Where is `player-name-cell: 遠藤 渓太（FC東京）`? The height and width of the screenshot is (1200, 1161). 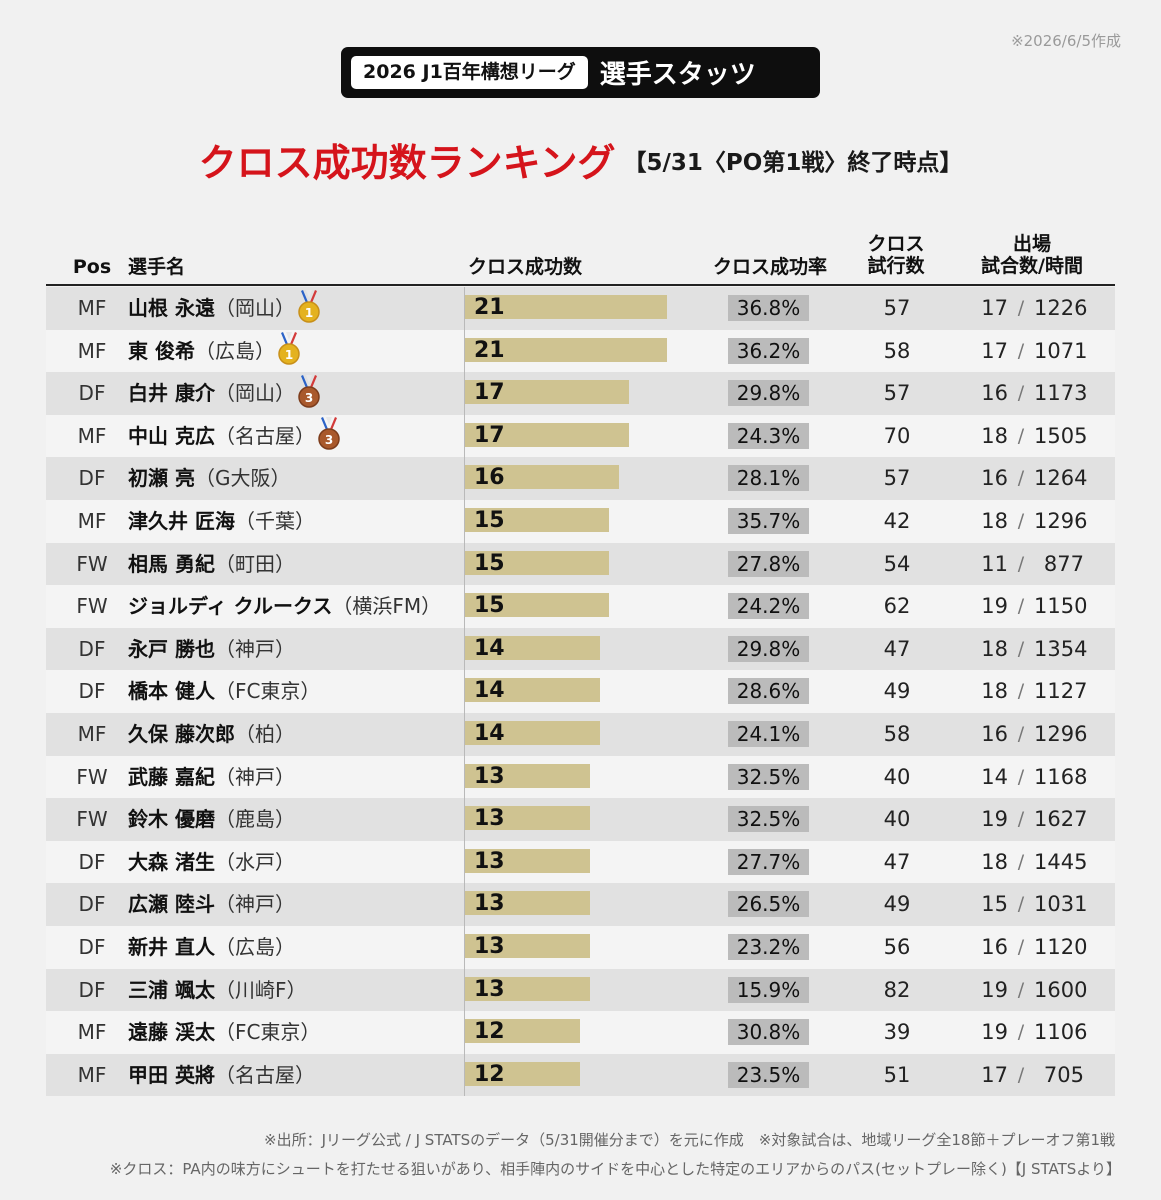
player-name-cell: 遠藤 渓太（FC東京） is located at coordinates (224, 1032).